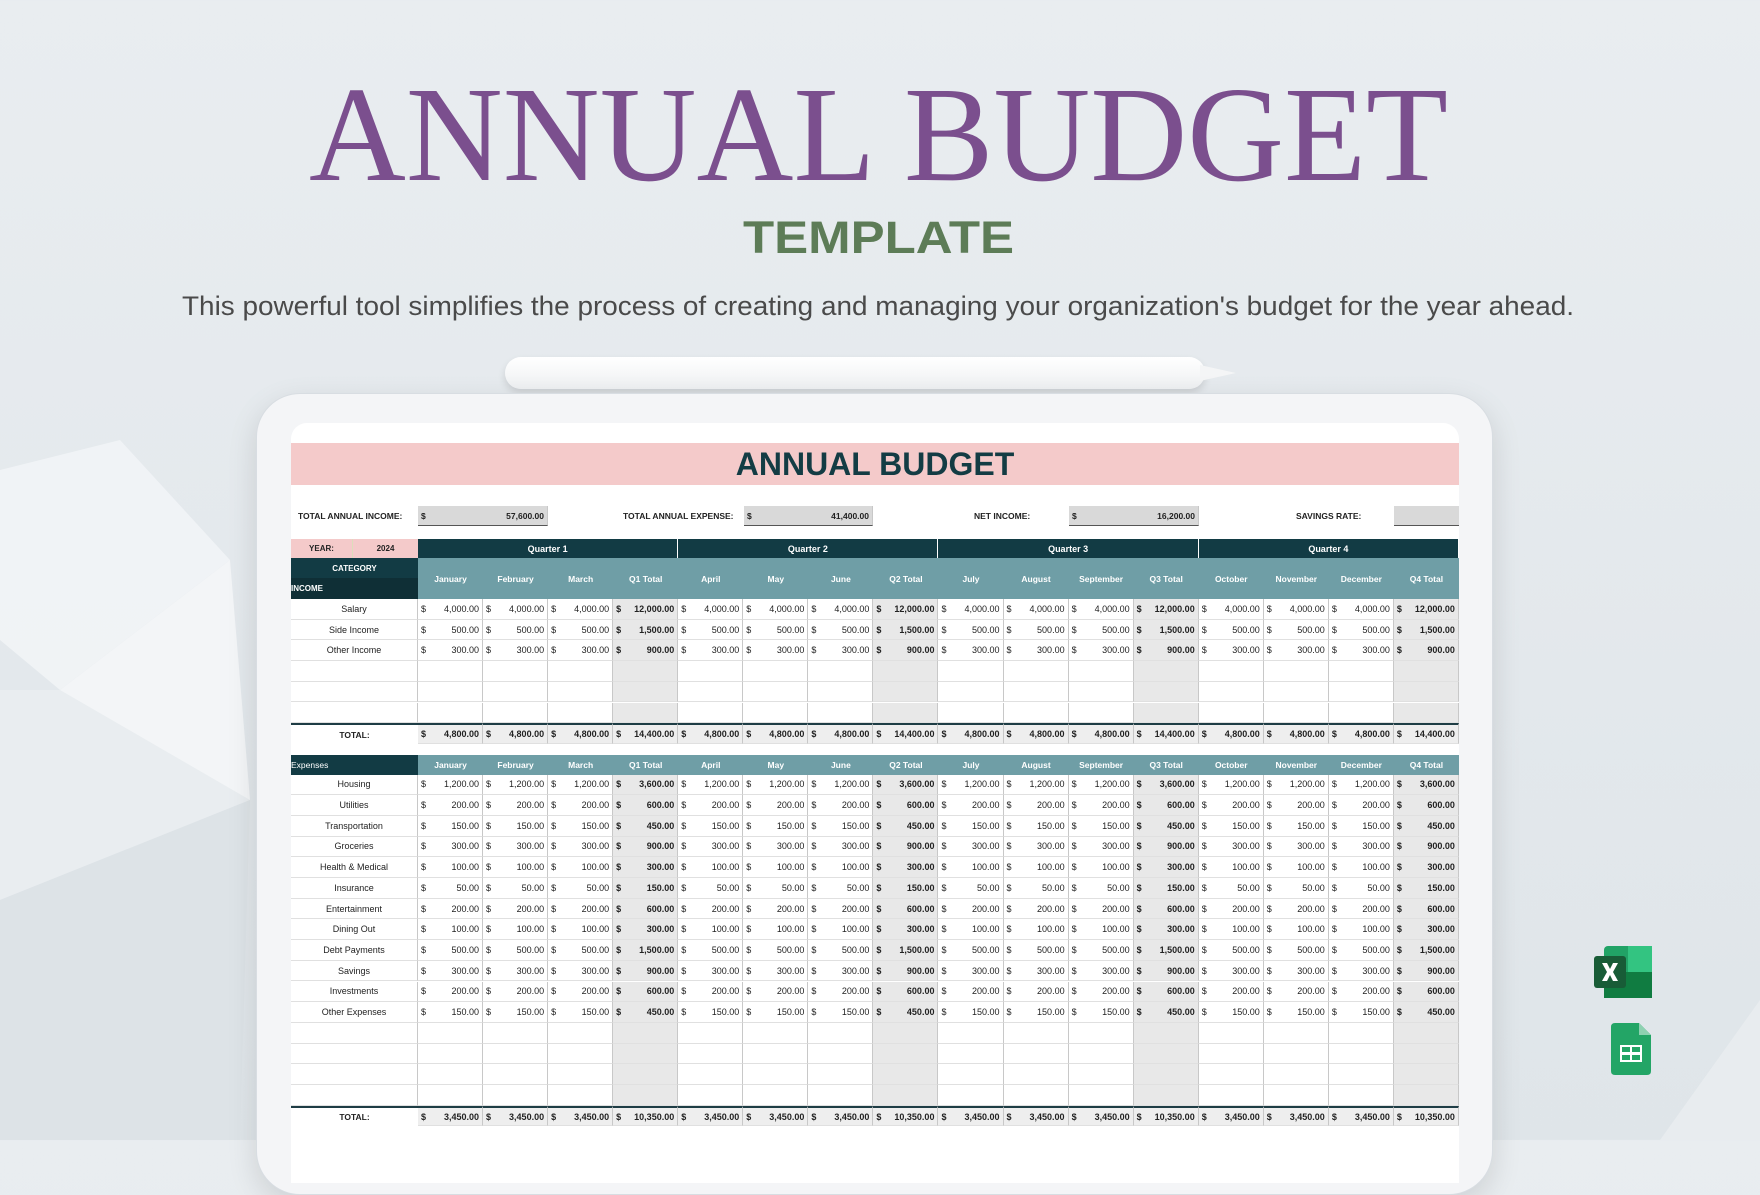 The width and height of the screenshot is (1760, 1195). What do you see at coordinates (982, 784) in the screenshot?
I see `value: 1,200.00` at bounding box center [982, 784].